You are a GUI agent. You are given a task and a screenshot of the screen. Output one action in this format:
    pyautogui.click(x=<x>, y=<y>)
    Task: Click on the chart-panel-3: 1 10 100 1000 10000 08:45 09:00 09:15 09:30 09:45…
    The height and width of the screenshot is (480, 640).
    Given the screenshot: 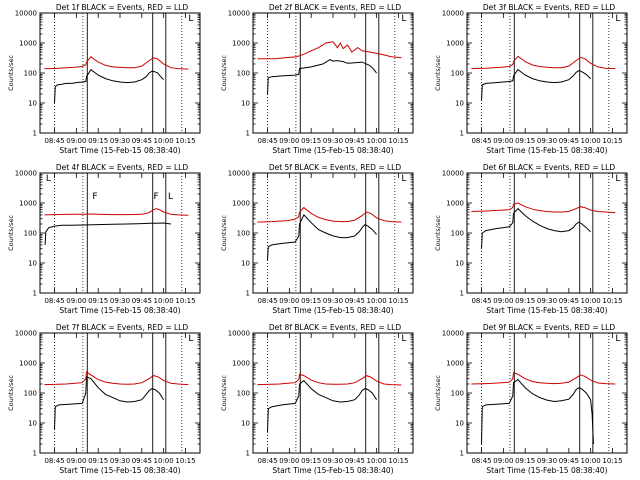 What is the action you would take?
    pyautogui.click(x=531, y=79)
    